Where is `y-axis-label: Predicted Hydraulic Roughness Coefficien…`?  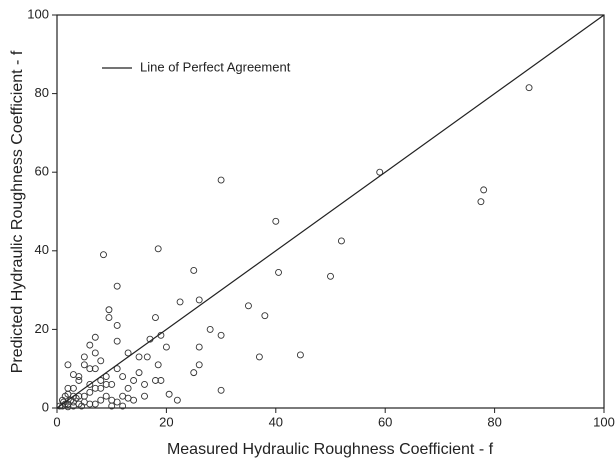 y-axis-label: Predicted Hydraulic Roughness Coefficien… is located at coordinates (17, 211).